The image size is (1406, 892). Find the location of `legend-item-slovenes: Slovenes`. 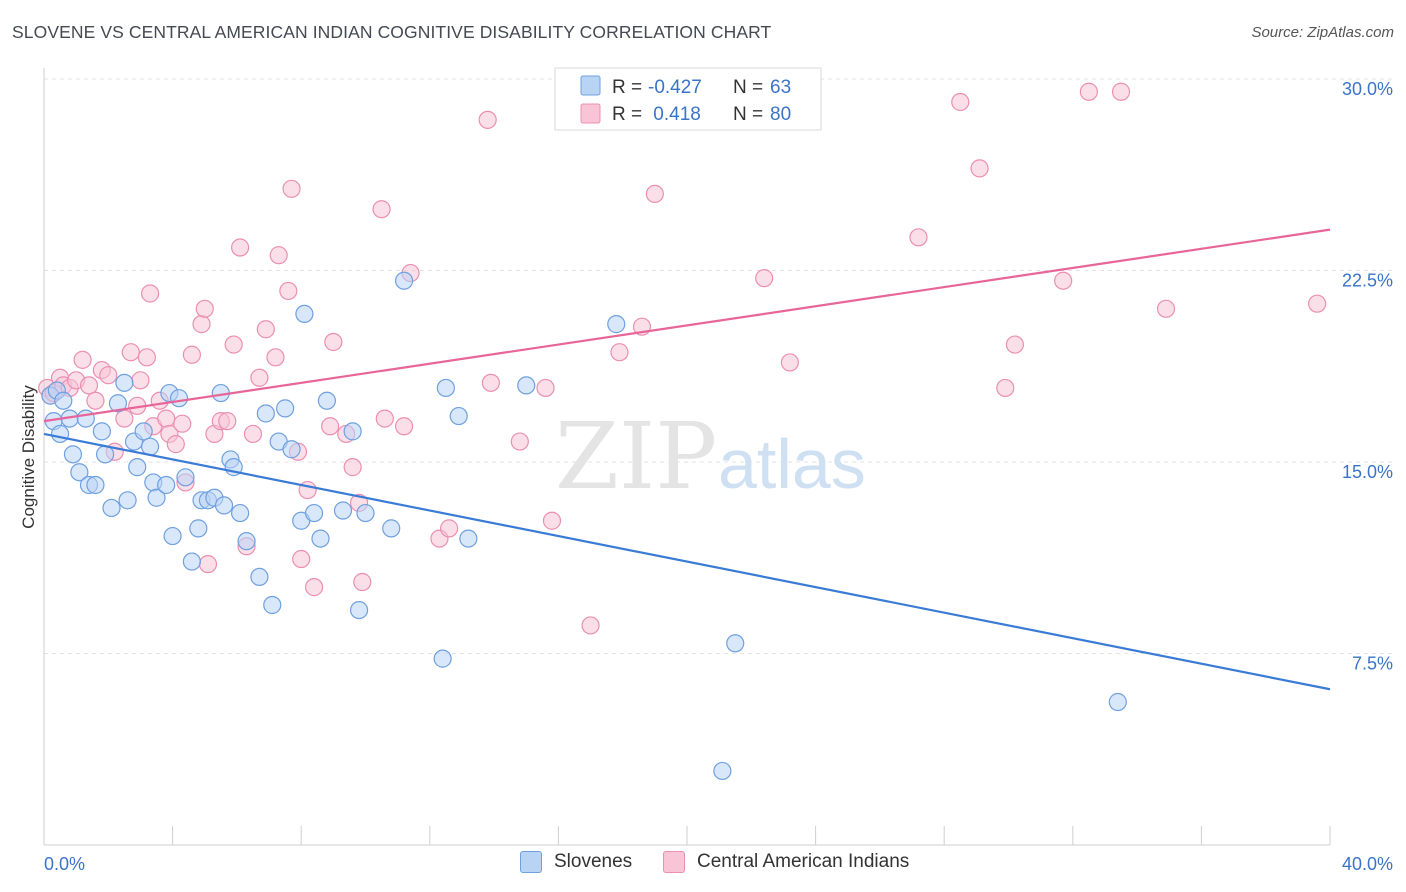

legend-item-slovenes: Slovenes is located at coordinates (576, 862).